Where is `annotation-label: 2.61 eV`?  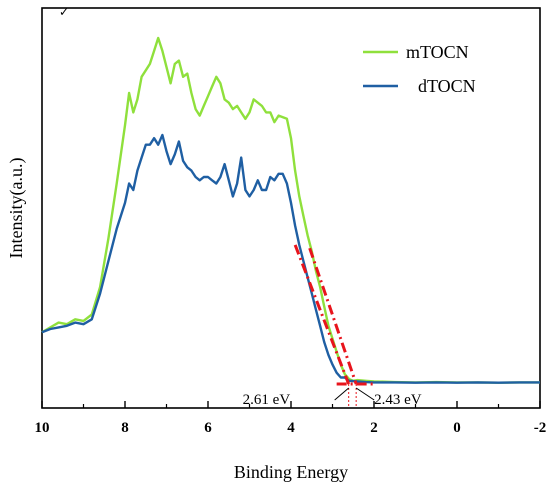 annotation-label: 2.61 eV is located at coordinates (267, 400).